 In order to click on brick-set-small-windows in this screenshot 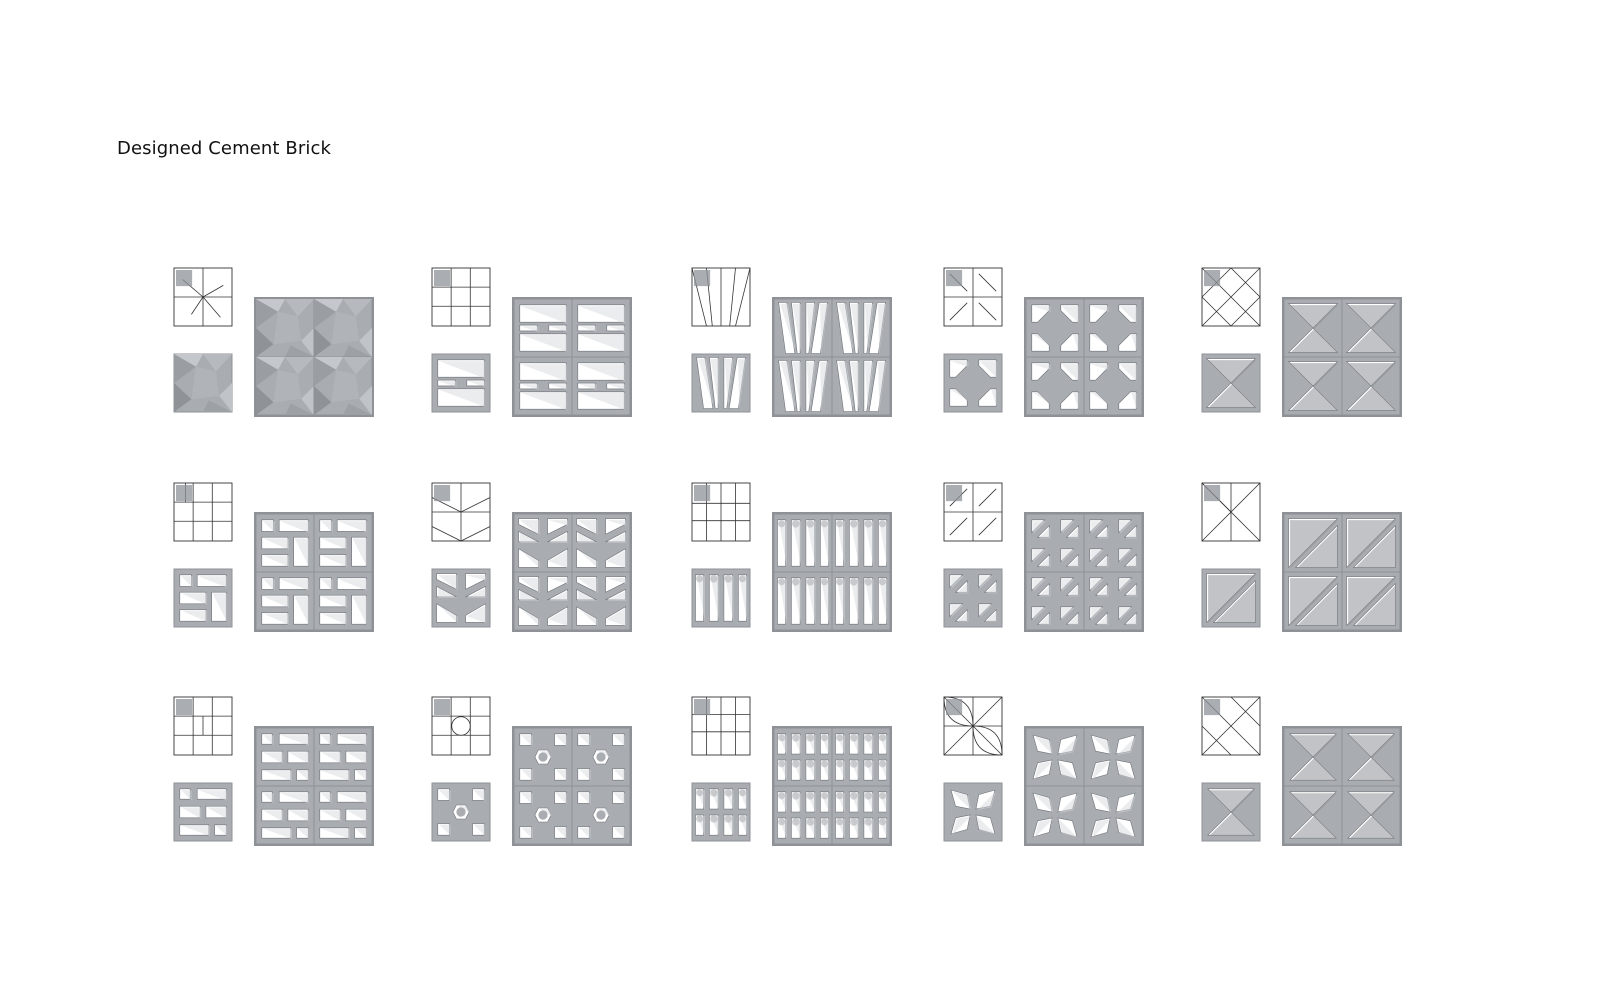, I will do `click(273, 771)`.